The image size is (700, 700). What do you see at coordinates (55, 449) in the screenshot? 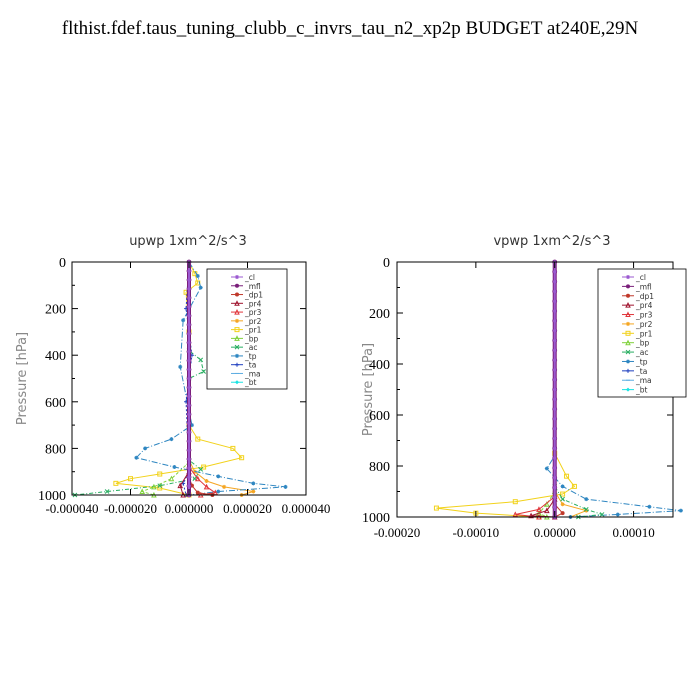
I see `upwp-y-tick-label: 800` at bounding box center [55, 449].